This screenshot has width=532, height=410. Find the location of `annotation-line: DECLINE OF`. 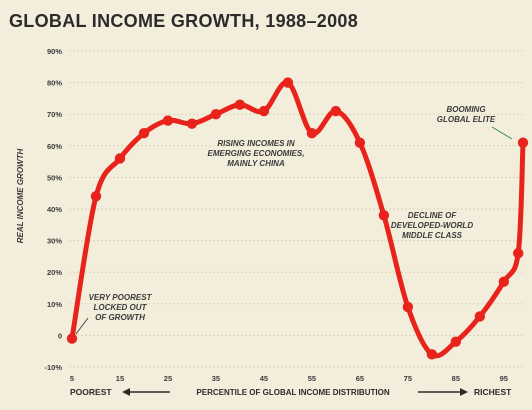

annotation-line: DECLINE OF is located at coordinates (433, 215).